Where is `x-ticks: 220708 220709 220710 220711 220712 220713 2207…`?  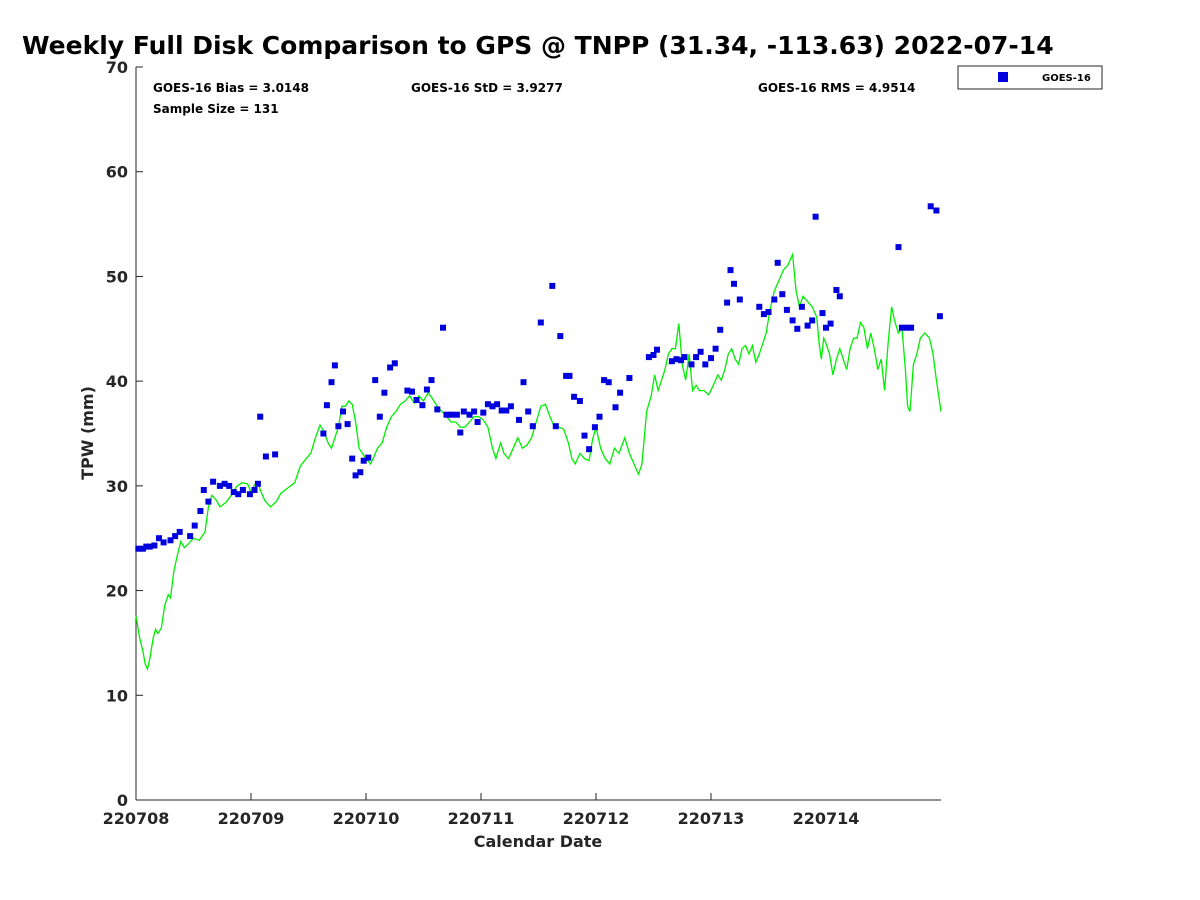 x-ticks: 220708 220709 220710 220711 220712 220713 2207… is located at coordinates (481, 810).